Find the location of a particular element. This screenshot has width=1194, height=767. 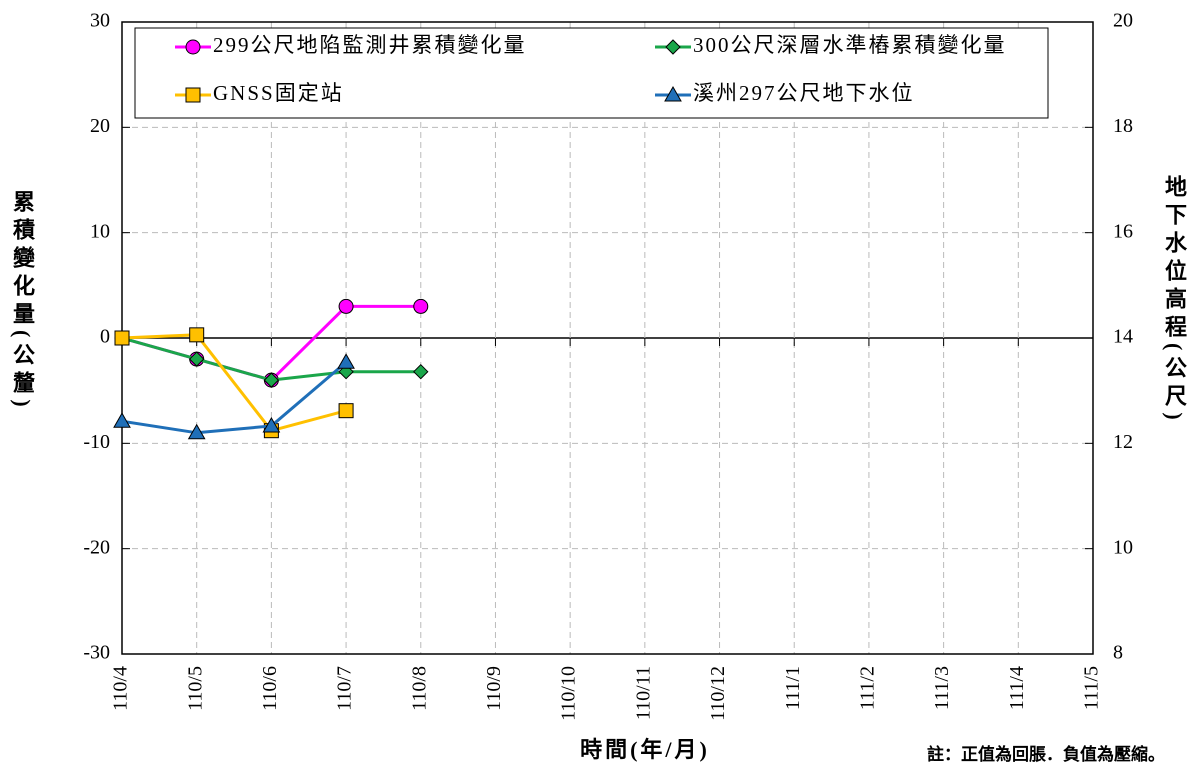

y2-tick-label: 18 is located at coordinates (1123, 126).